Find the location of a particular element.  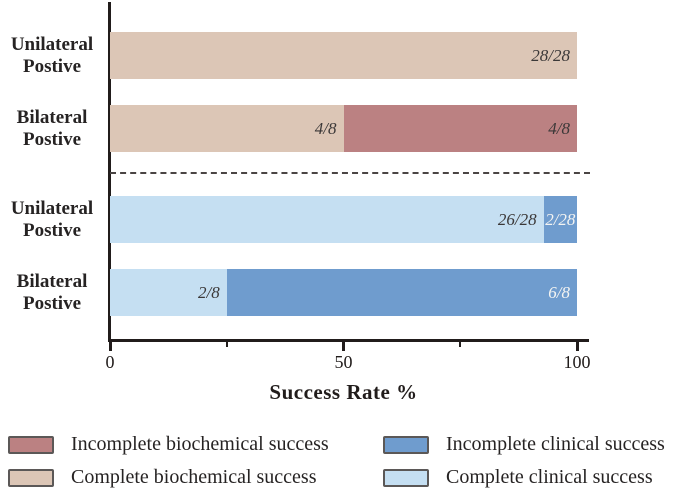

x-axis-tick-label: 50 is located at coordinates (343, 362).